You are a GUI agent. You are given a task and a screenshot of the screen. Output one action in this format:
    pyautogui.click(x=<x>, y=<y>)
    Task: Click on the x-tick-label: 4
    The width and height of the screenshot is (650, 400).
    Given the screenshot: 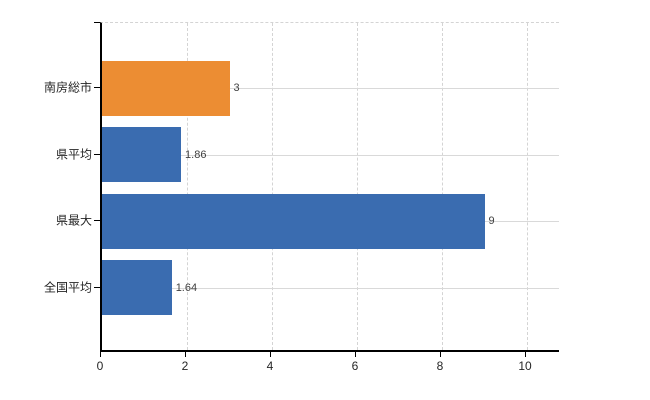 What is the action you would take?
    pyautogui.click(x=270, y=366)
    